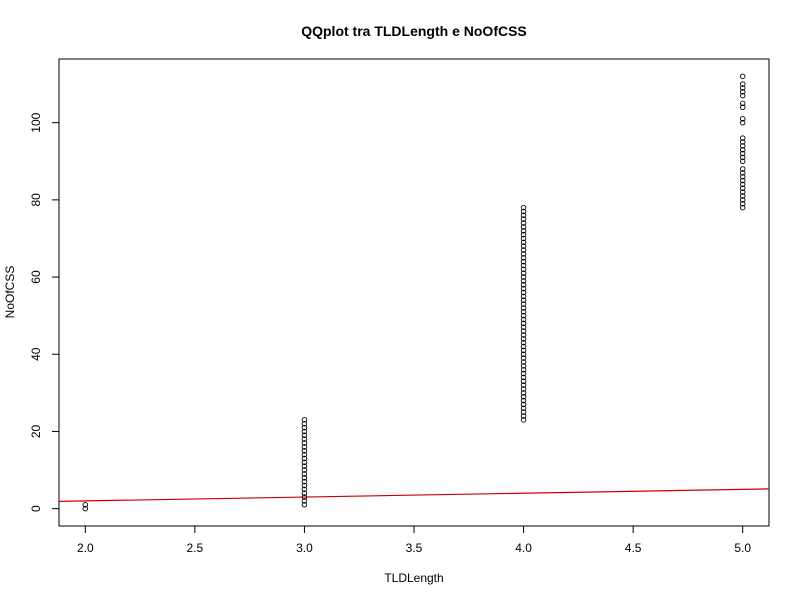 This screenshot has height=600, width=800. Describe the element at coordinates (36, 277) in the screenshot. I see `y-tick-label: 60` at that location.